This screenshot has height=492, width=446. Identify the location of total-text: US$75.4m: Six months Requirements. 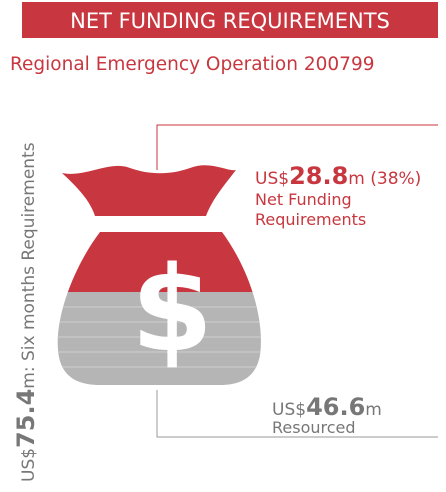
(26, 312).